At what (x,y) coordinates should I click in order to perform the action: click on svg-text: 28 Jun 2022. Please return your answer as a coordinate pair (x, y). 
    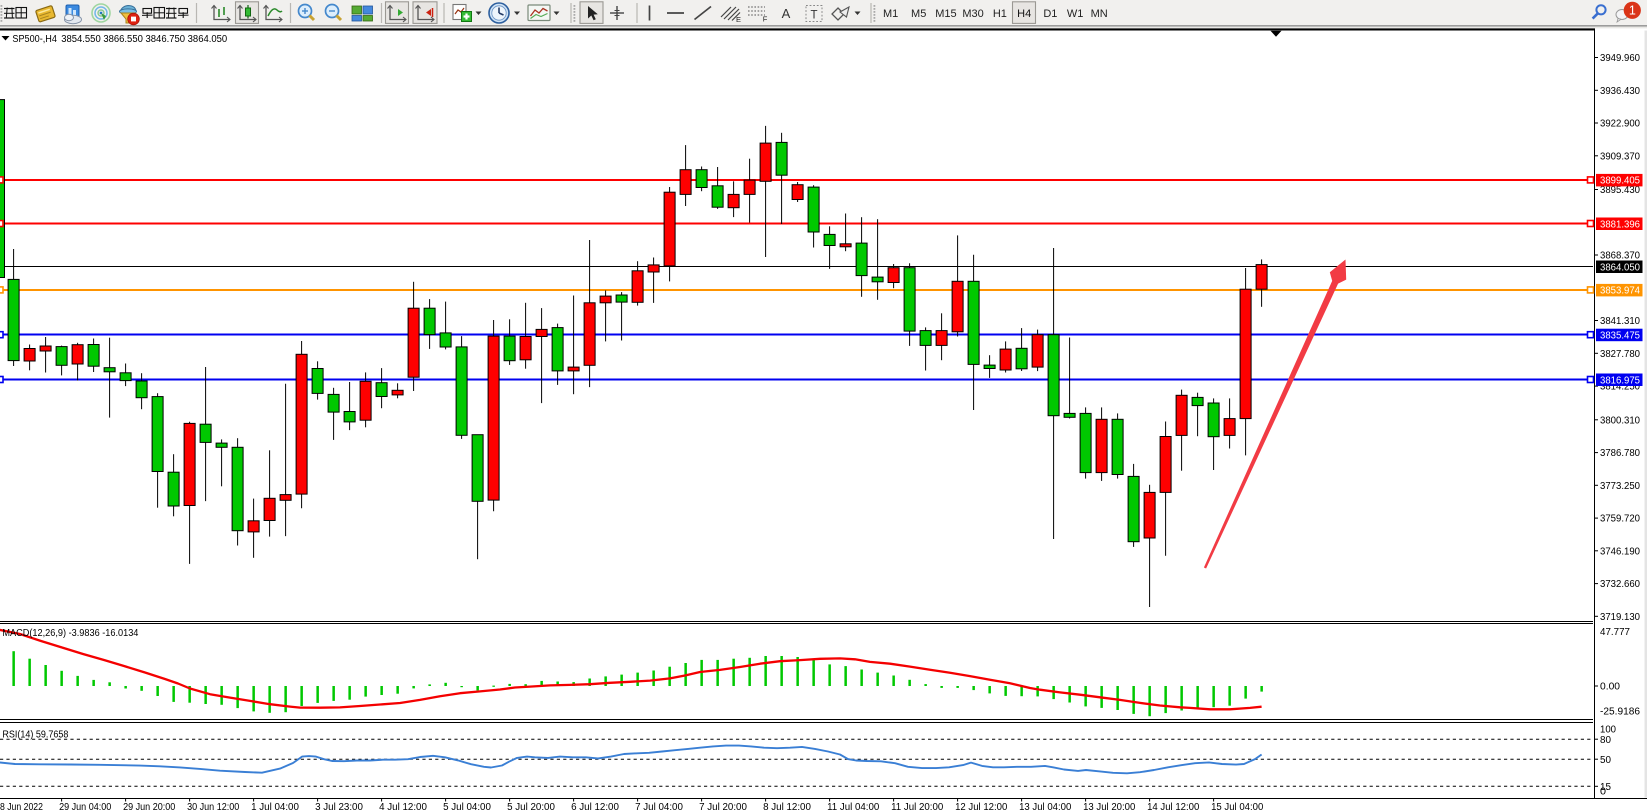
    Looking at the image, I should click on (21, 806).